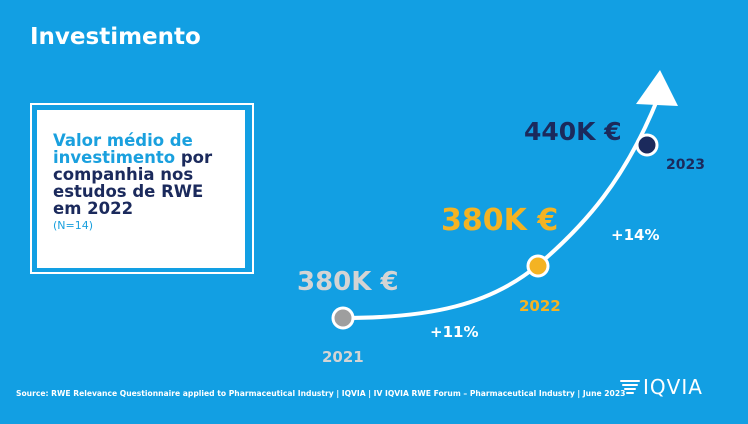  Describe the element at coordinates (540, 306) in the screenshot. I see `year-label-2022: 2022` at that location.